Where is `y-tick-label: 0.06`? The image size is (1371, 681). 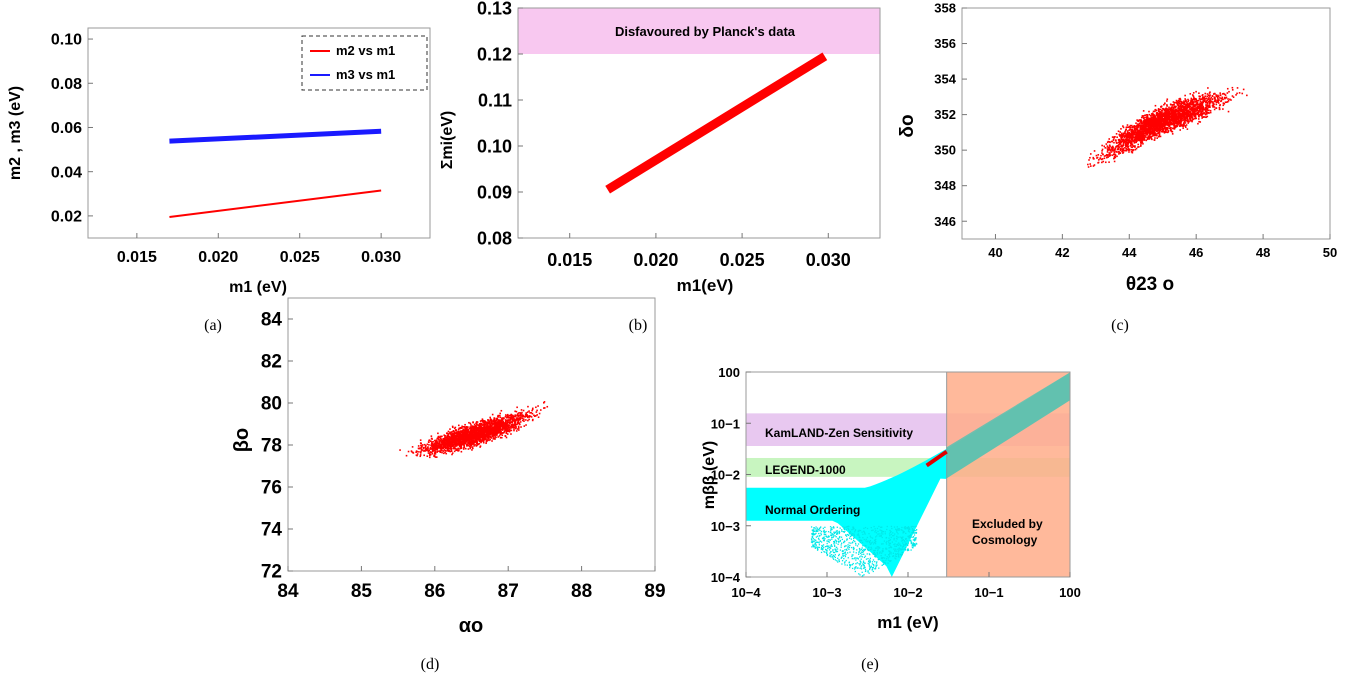
y-tick-label: 0.06 is located at coordinates (66, 128).